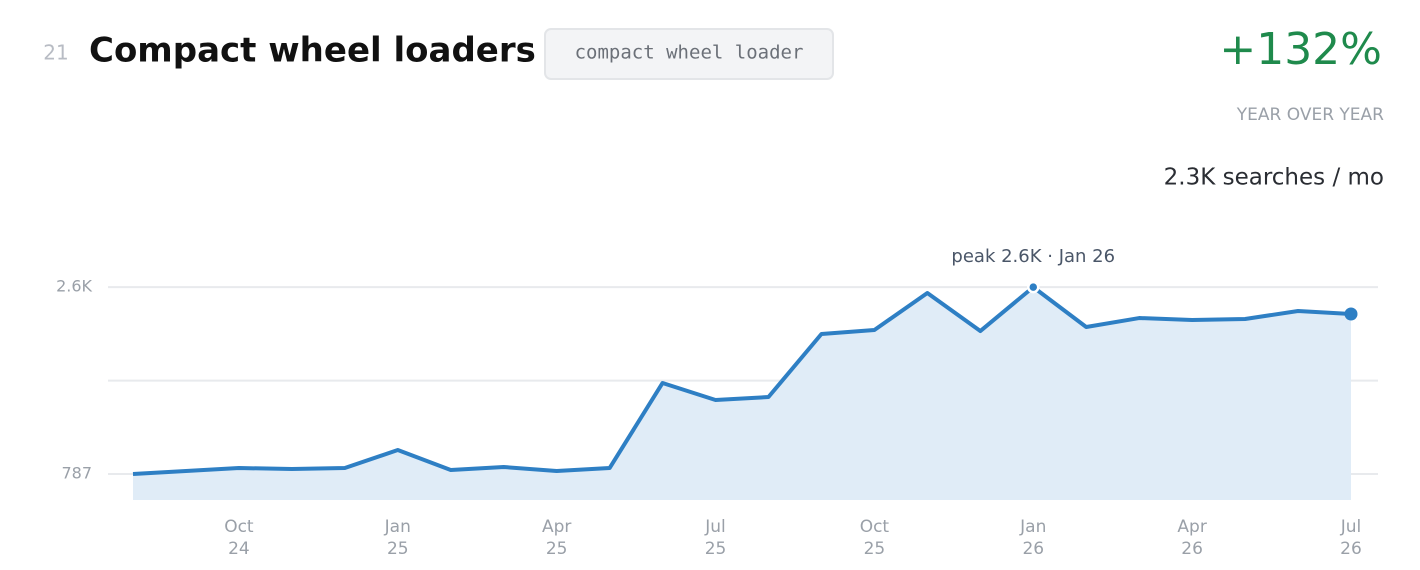  Describe the element at coordinates (1033, 287) in the screenshot. I see `peak-marker` at that location.